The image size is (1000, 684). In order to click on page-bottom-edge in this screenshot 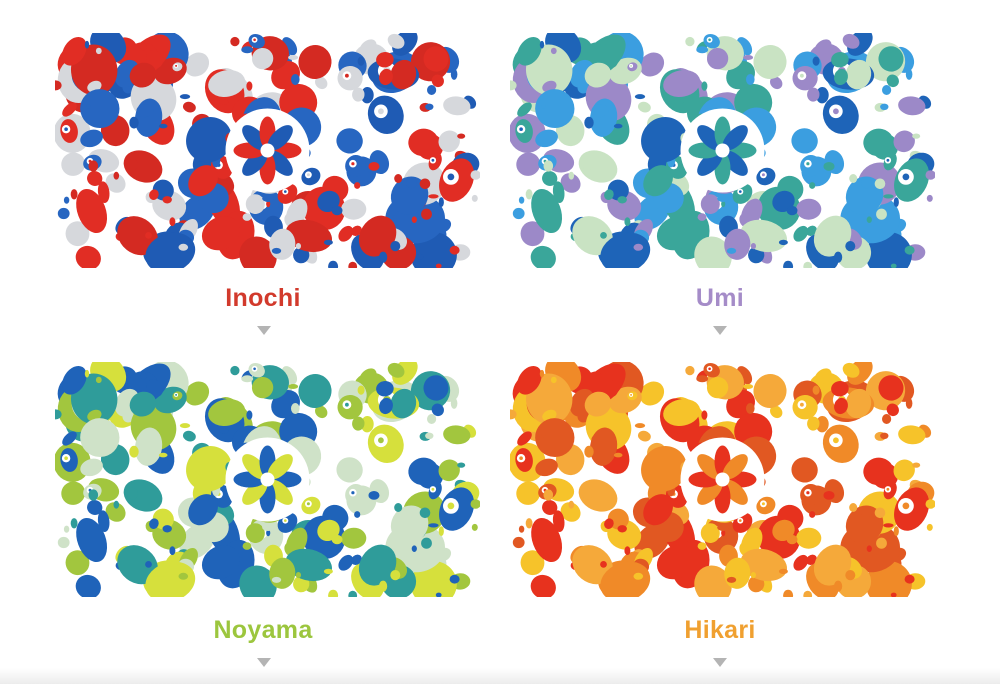, I will do `click(500, 676)`.